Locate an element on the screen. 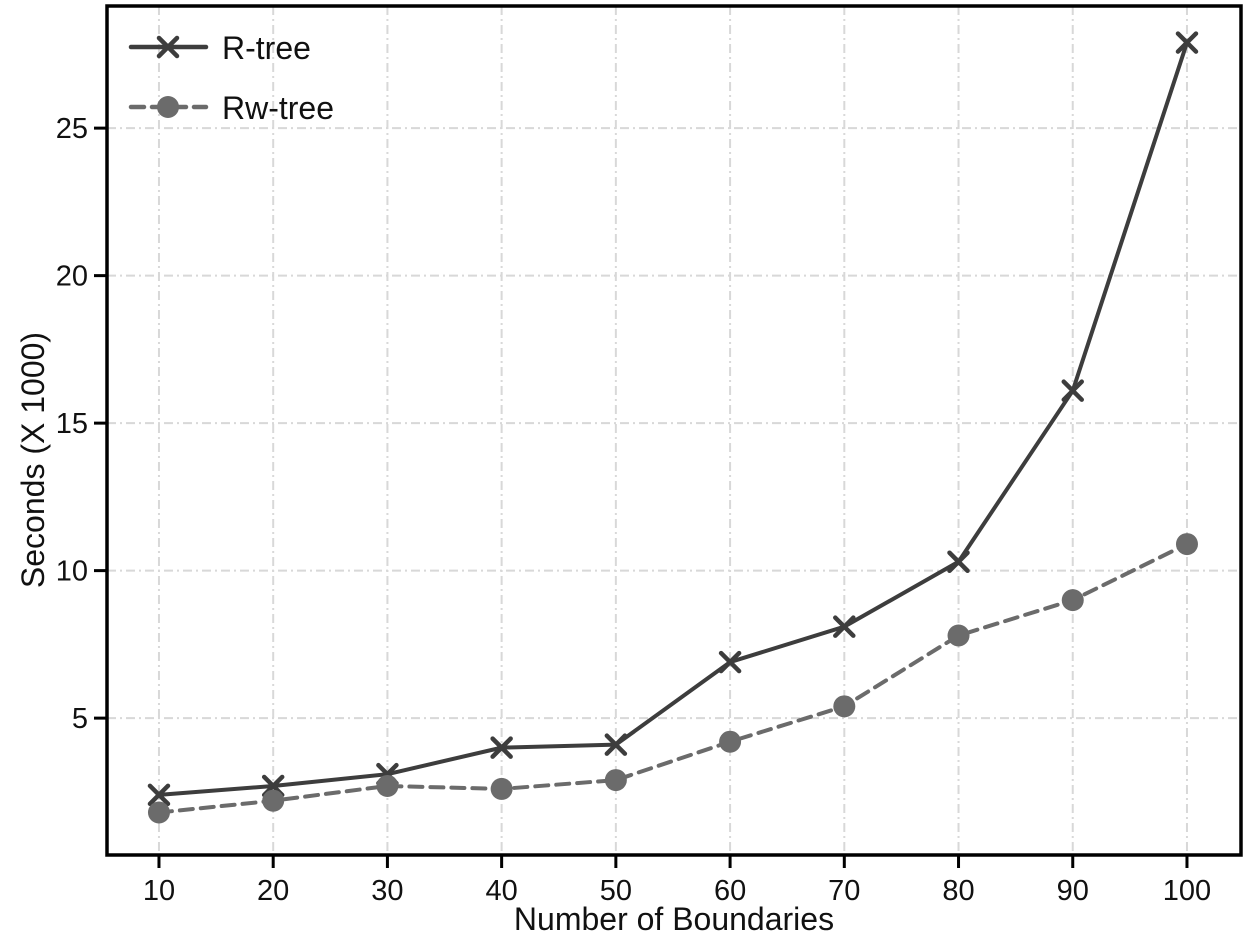 This screenshot has height=940, width=1249. legend-label-r-tree: R-tree is located at coordinates (266, 48).